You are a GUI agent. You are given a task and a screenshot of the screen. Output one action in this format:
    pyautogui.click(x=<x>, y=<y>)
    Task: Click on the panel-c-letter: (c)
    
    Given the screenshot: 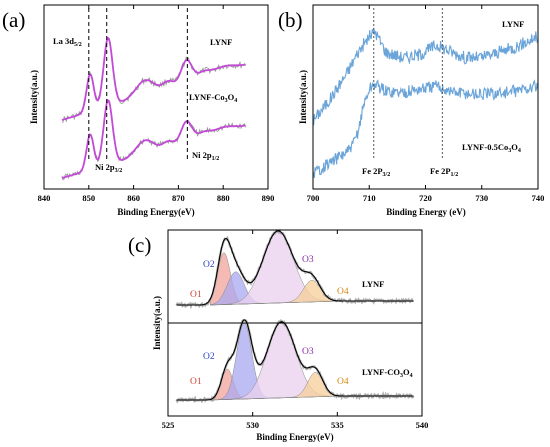 What is the action you would take?
    pyautogui.click(x=139, y=245)
    